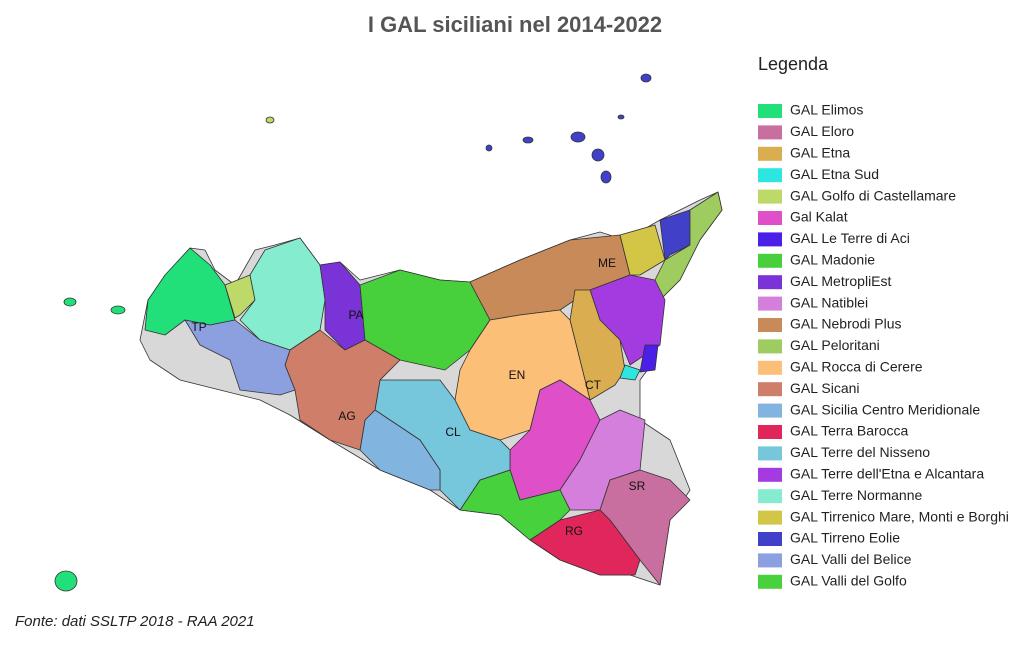  I want to click on province-label: AG, so click(346, 416).